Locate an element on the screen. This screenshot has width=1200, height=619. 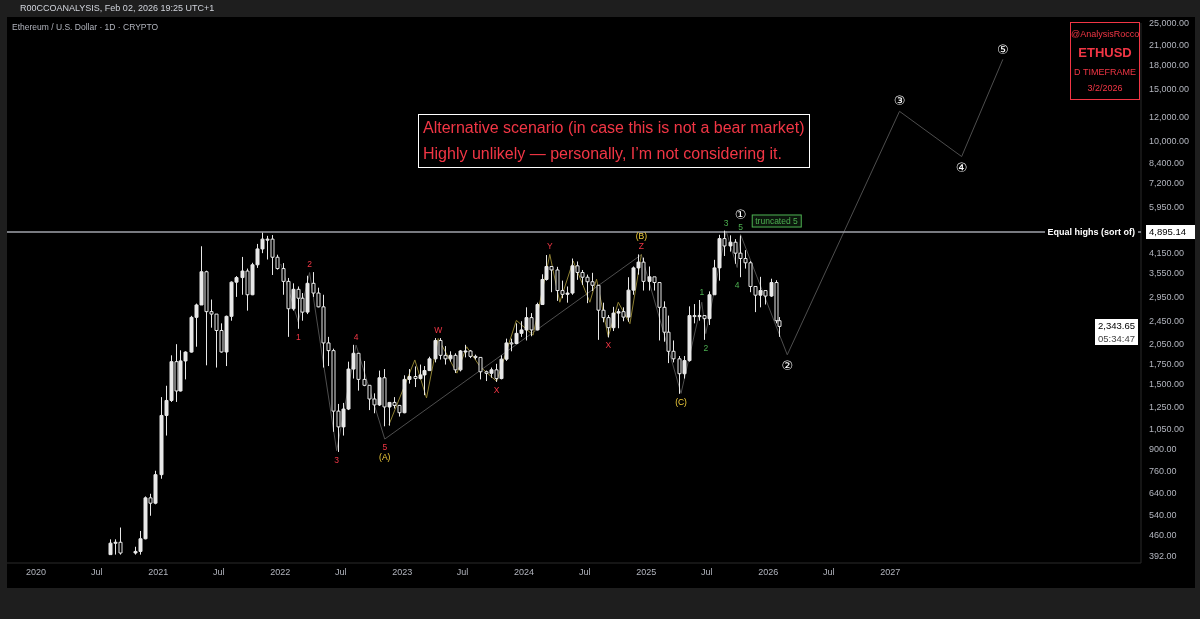
annotation: @AnalysisRocco ETHUSD D TIMEFRAME 3/2/2026 is located at coordinates (1105, 61).